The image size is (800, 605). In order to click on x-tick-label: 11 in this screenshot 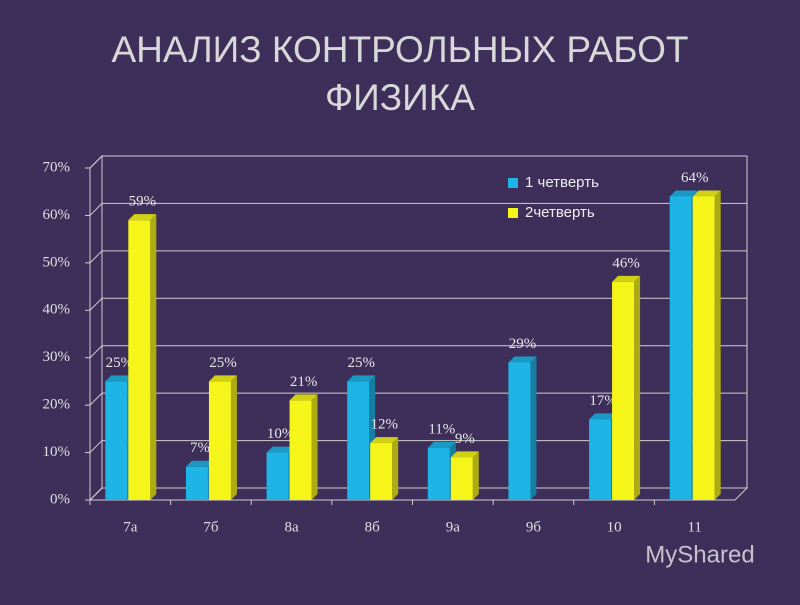, I will do `click(694, 527)`.